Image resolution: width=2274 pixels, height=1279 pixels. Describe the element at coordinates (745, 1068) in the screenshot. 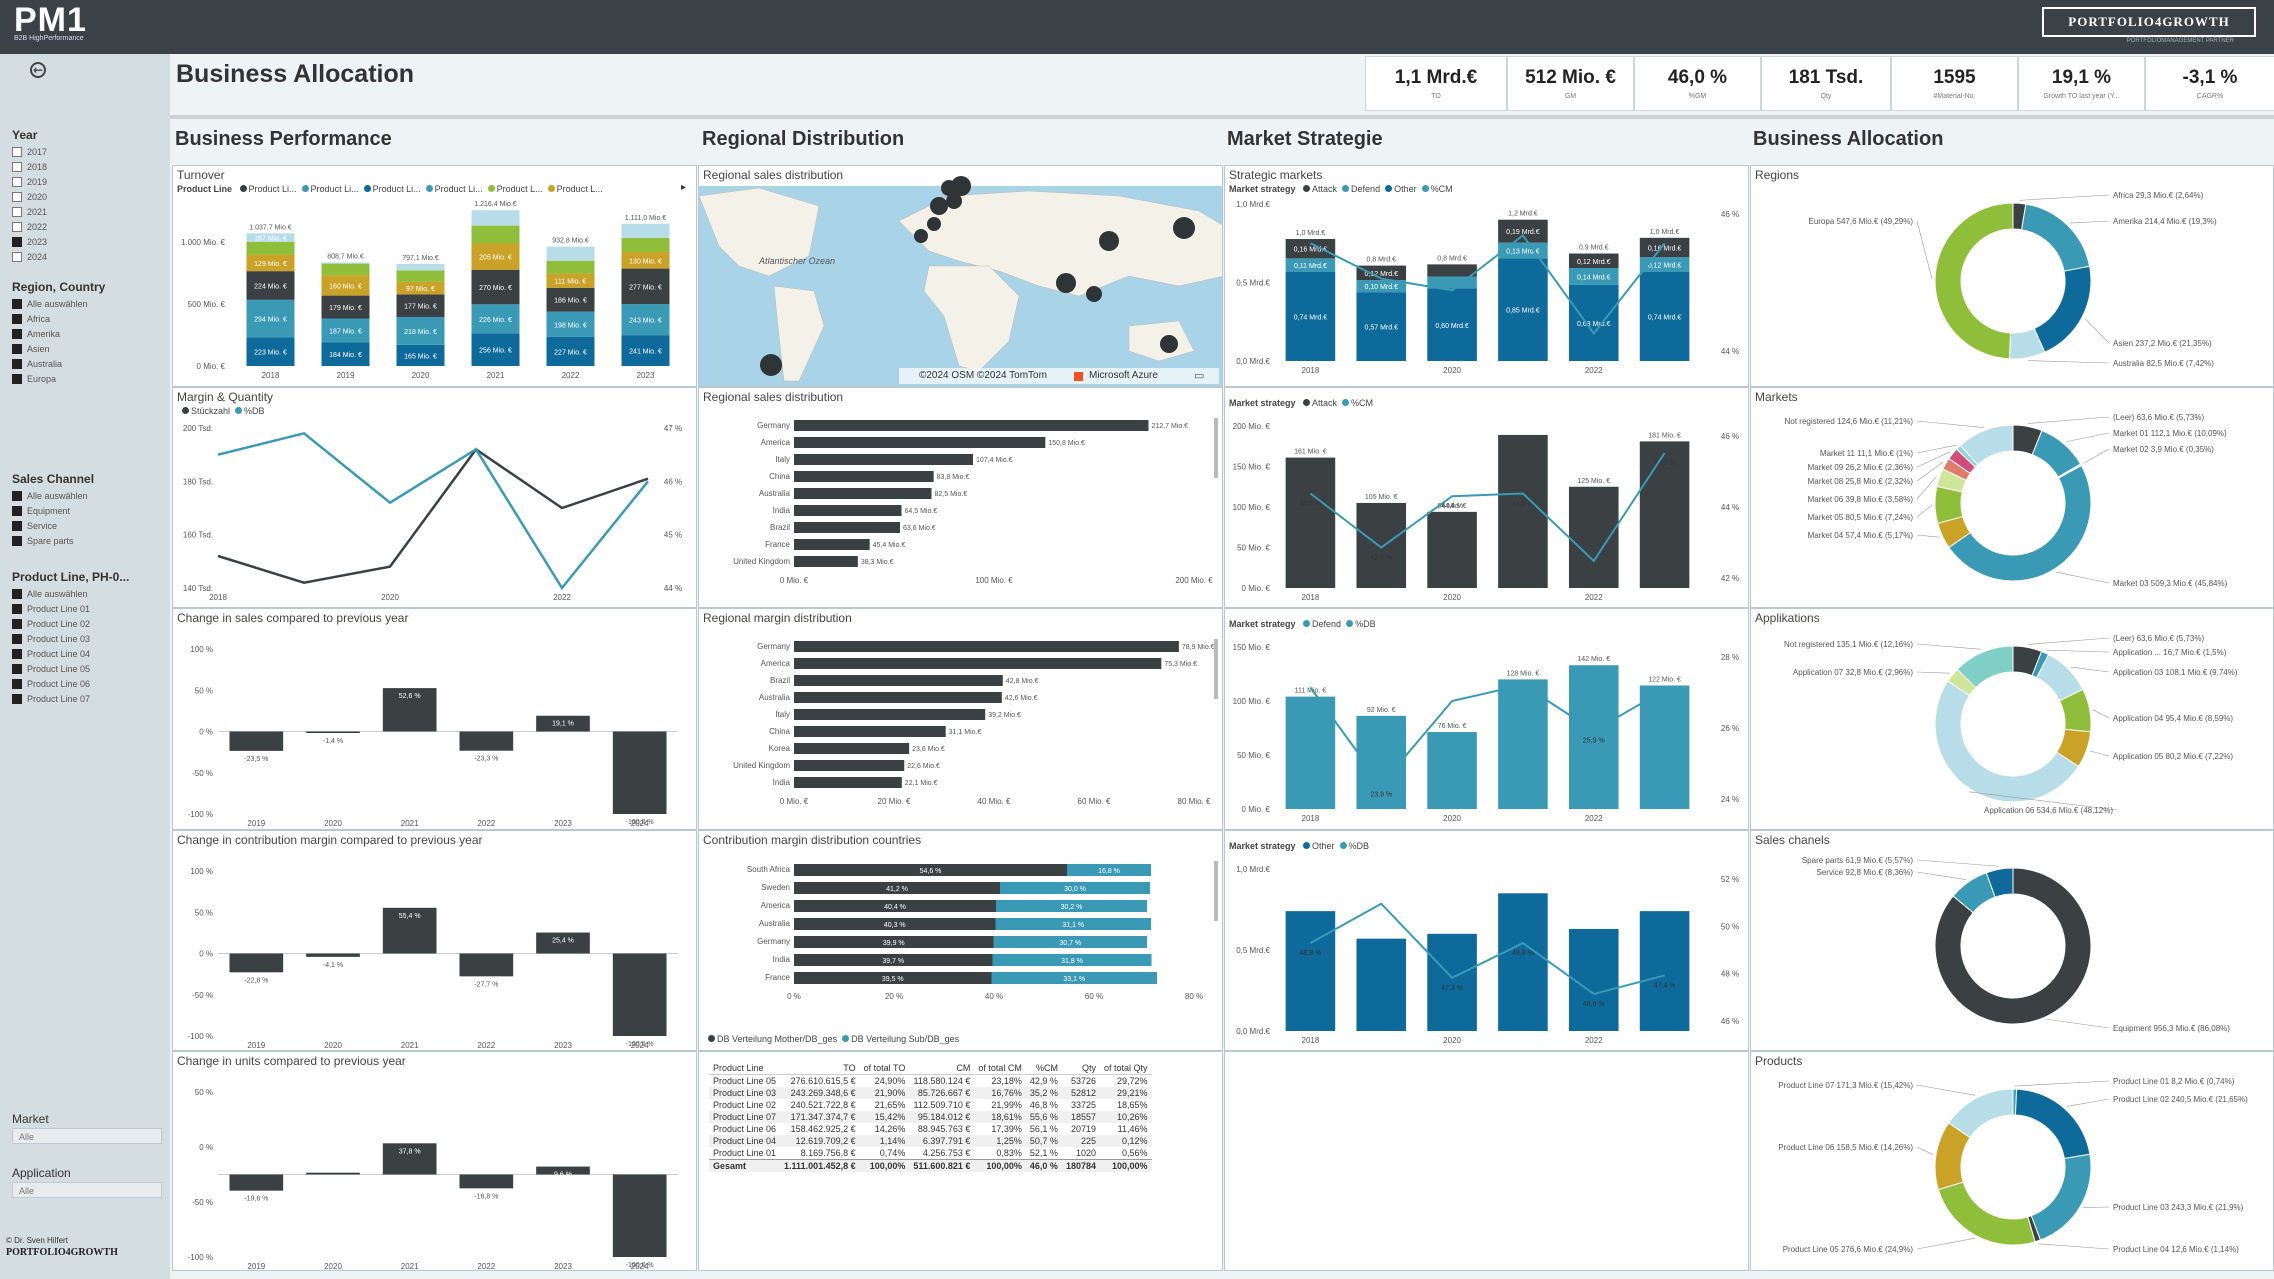

I see `table-header: Product Line` at that location.